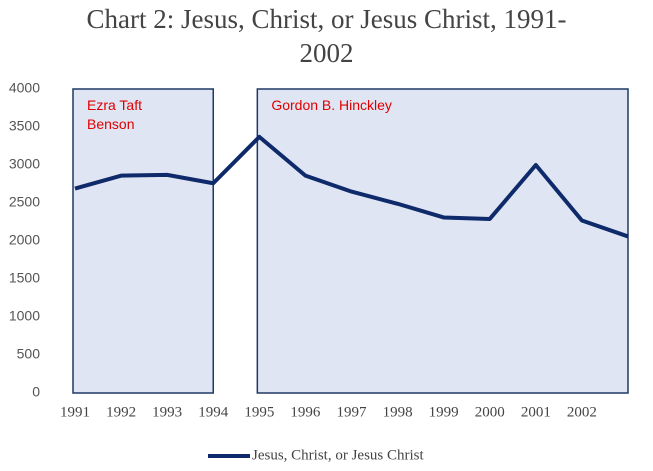 The height and width of the screenshot is (471, 653). What do you see at coordinates (121, 412) in the screenshot?
I see `x-tick-label: 1992` at bounding box center [121, 412].